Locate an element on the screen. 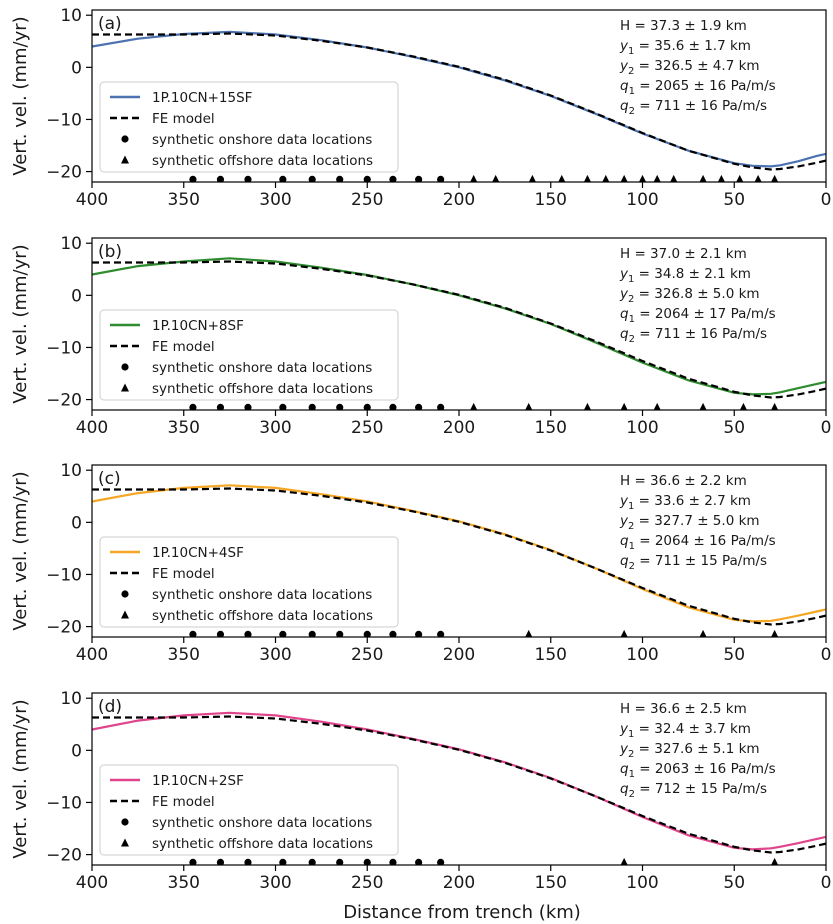 Image resolution: width=833 pixels, height=924 pixels. panel-letter: (b) is located at coordinates (110, 252).